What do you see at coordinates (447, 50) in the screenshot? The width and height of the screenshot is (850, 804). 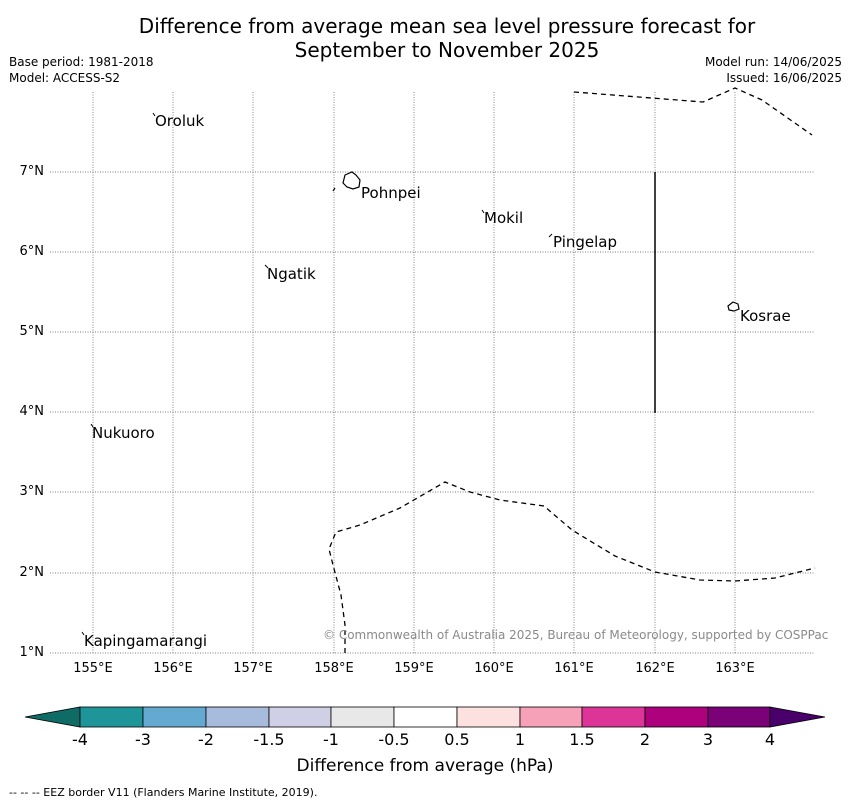 I see `title-line-2: September to November 2025` at bounding box center [447, 50].